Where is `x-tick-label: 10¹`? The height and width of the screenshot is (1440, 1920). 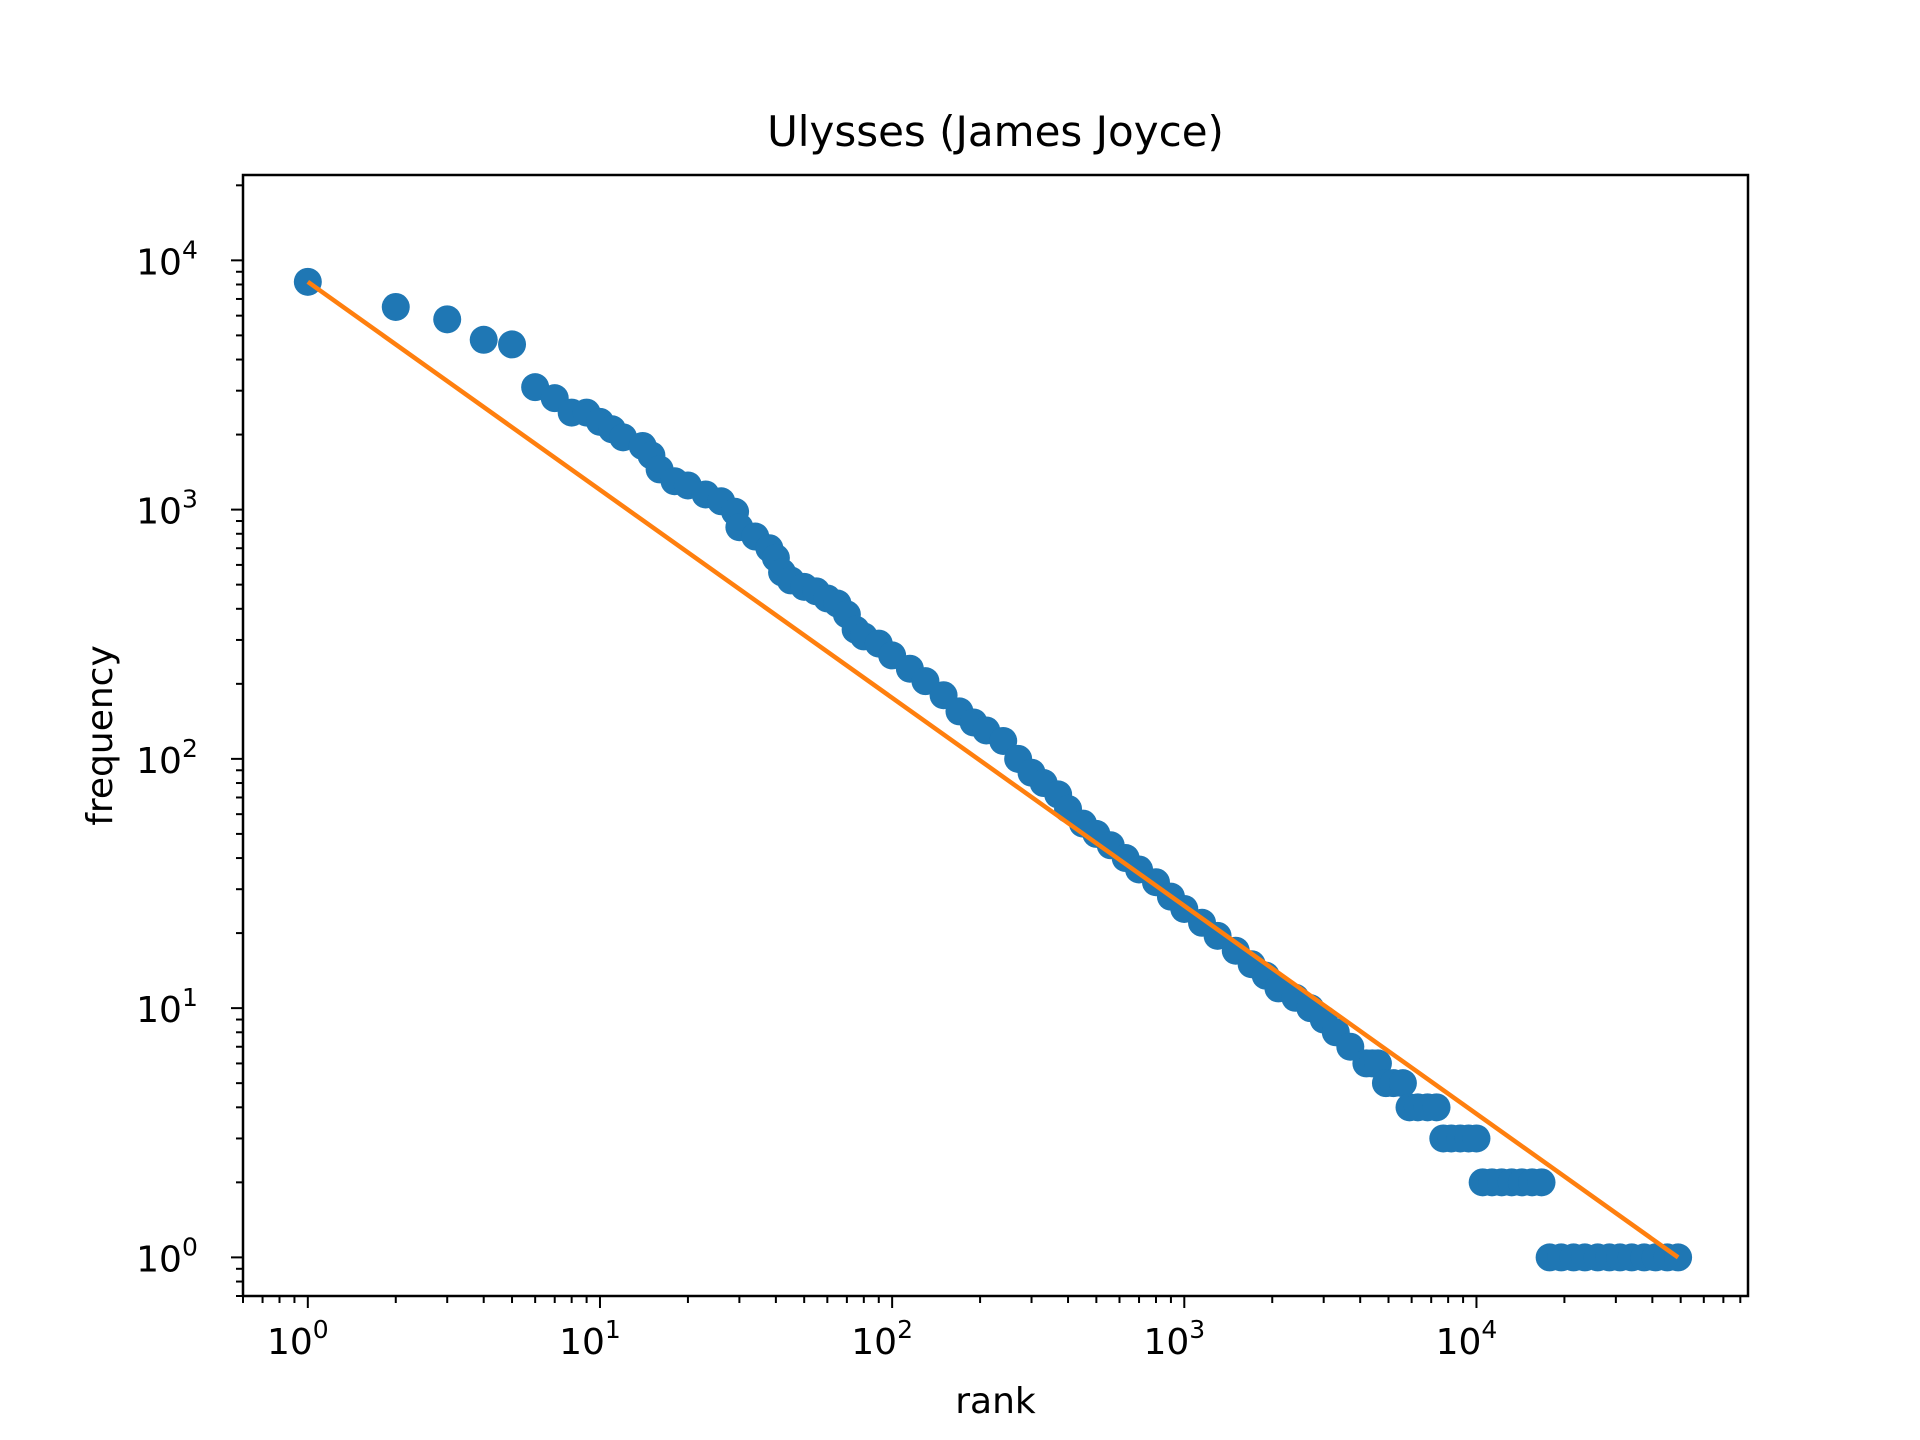
x-tick-label: 10¹ is located at coordinates (590, 1339).